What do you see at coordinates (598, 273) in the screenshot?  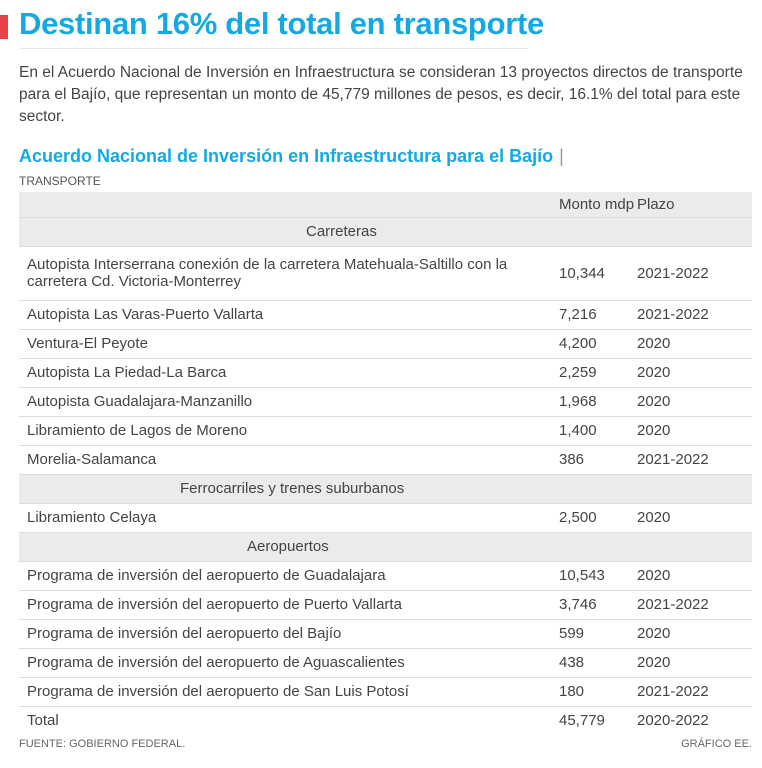 I see `project-monto: 10,344` at bounding box center [598, 273].